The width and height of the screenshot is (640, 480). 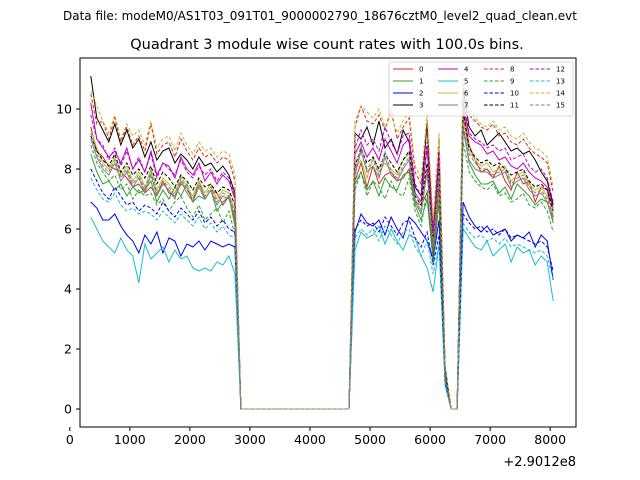 What do you see at coordinates (466, 82) in the screenshot?
I see `legend-label-5: 5` at bounding box center [466, 82].